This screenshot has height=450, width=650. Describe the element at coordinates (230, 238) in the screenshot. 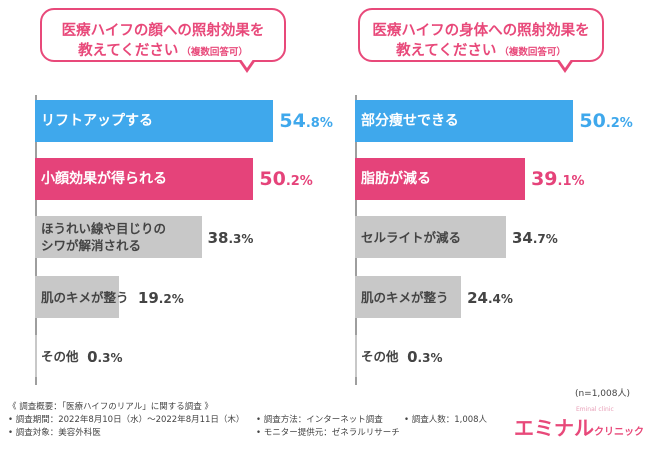

I see `value-label: 38.3%` at that location.